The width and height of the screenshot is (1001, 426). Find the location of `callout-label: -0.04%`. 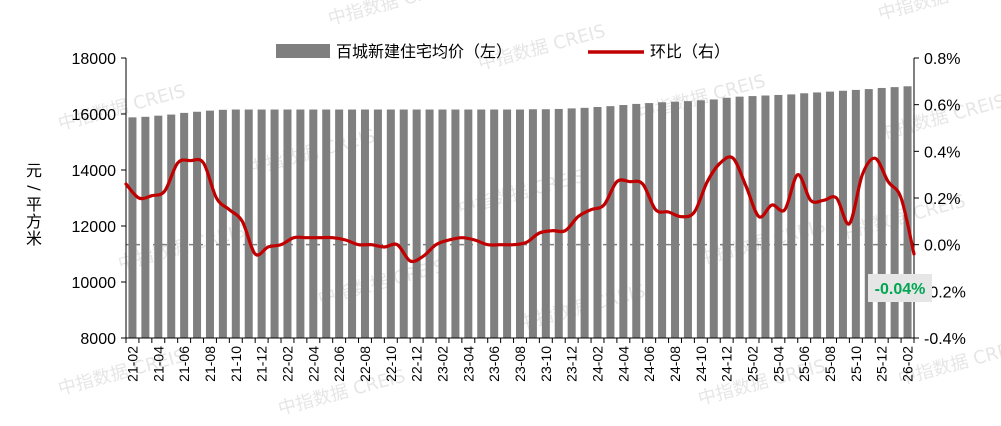

callout-label: -0.04% is located at coordinates (900, 289).